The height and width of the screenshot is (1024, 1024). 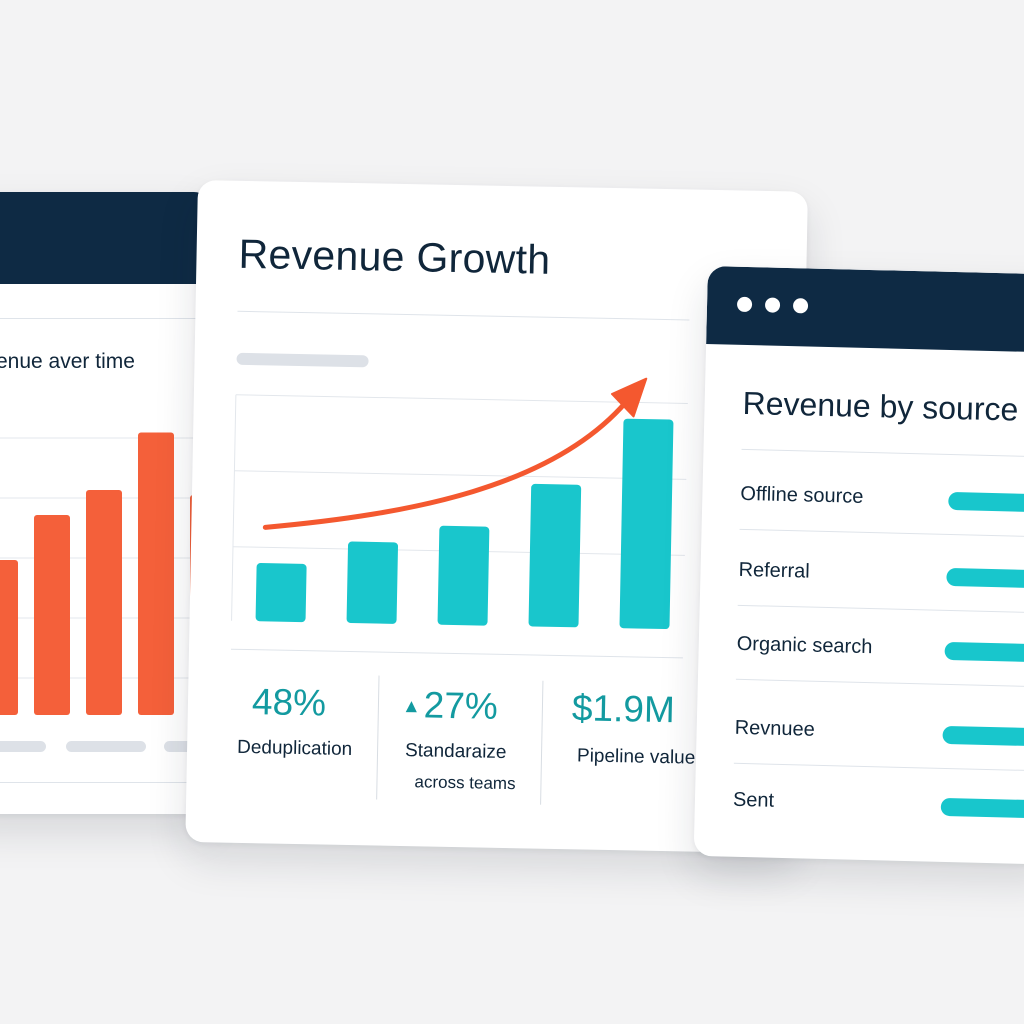 I want to click on kpi-sublabel-standardize: across teams, so click(x=465, y=783).